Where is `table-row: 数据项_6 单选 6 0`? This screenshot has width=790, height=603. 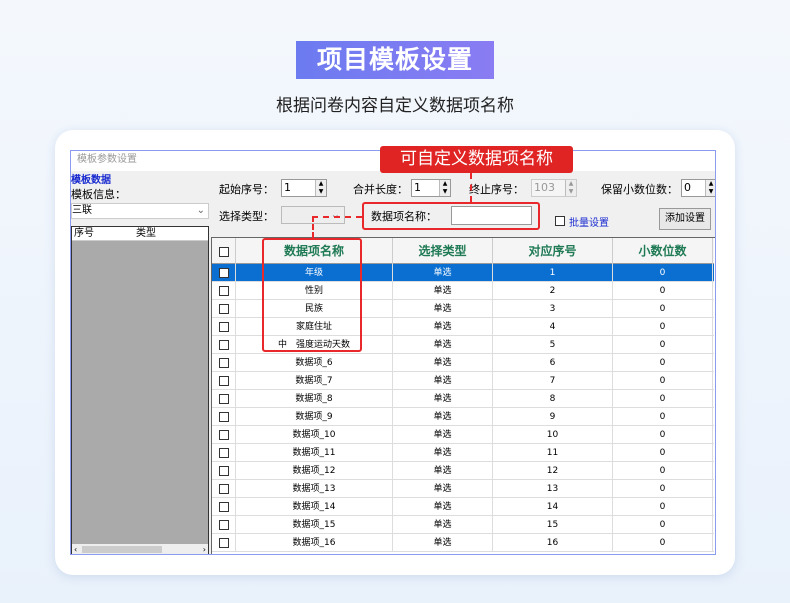 table-row: 数据项_6 单选 6 0 is located at coordinates (463, 363).